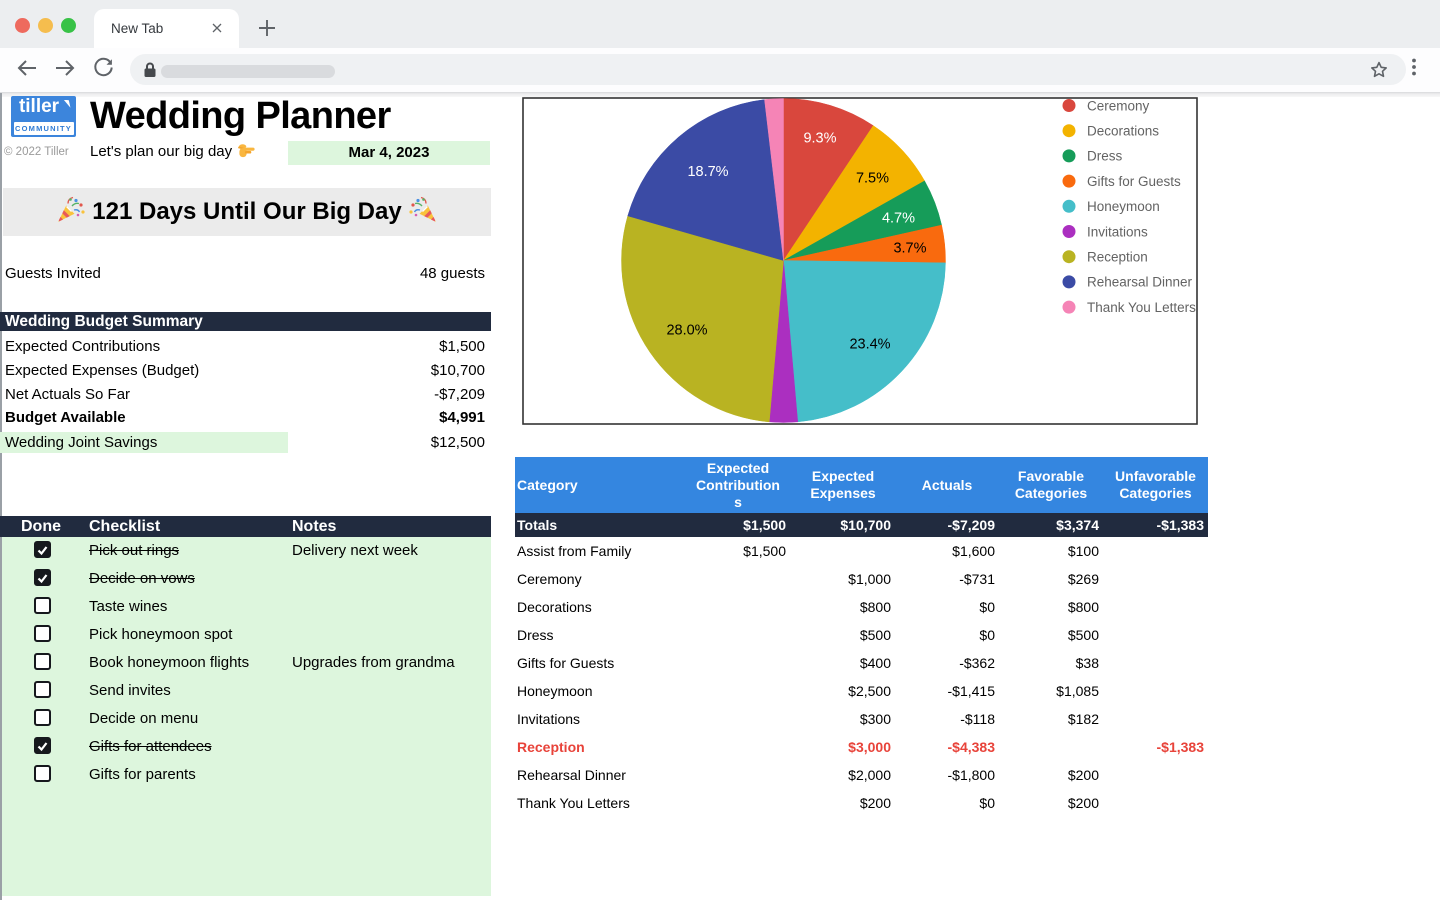  What do you see at coordinates (819, 139) in the screenshot?
I see `svg-text: 9.3%` at bounding box center [819, 139].